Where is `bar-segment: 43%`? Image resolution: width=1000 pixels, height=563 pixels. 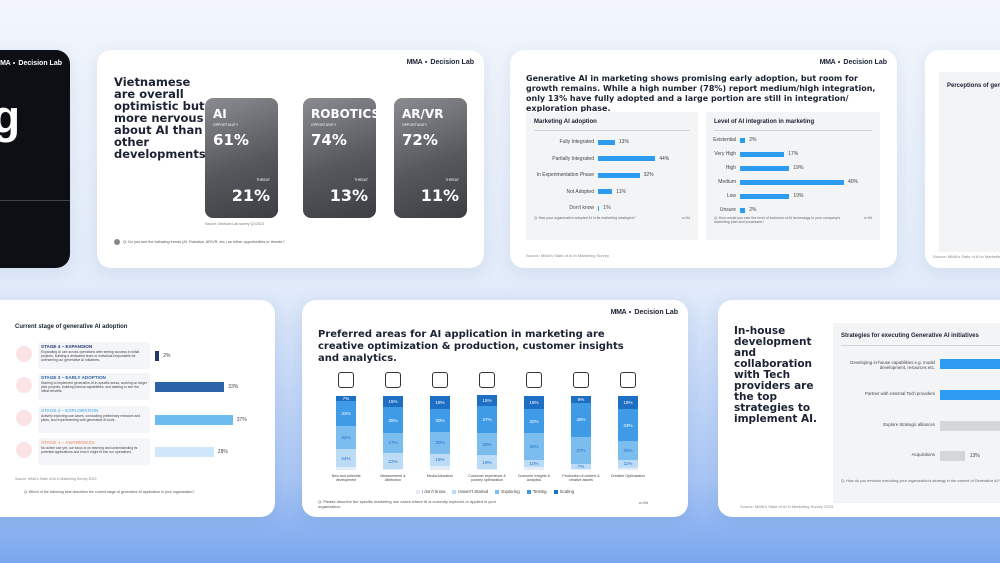
bar-segment: 43% is located at coordinates (628, 425).